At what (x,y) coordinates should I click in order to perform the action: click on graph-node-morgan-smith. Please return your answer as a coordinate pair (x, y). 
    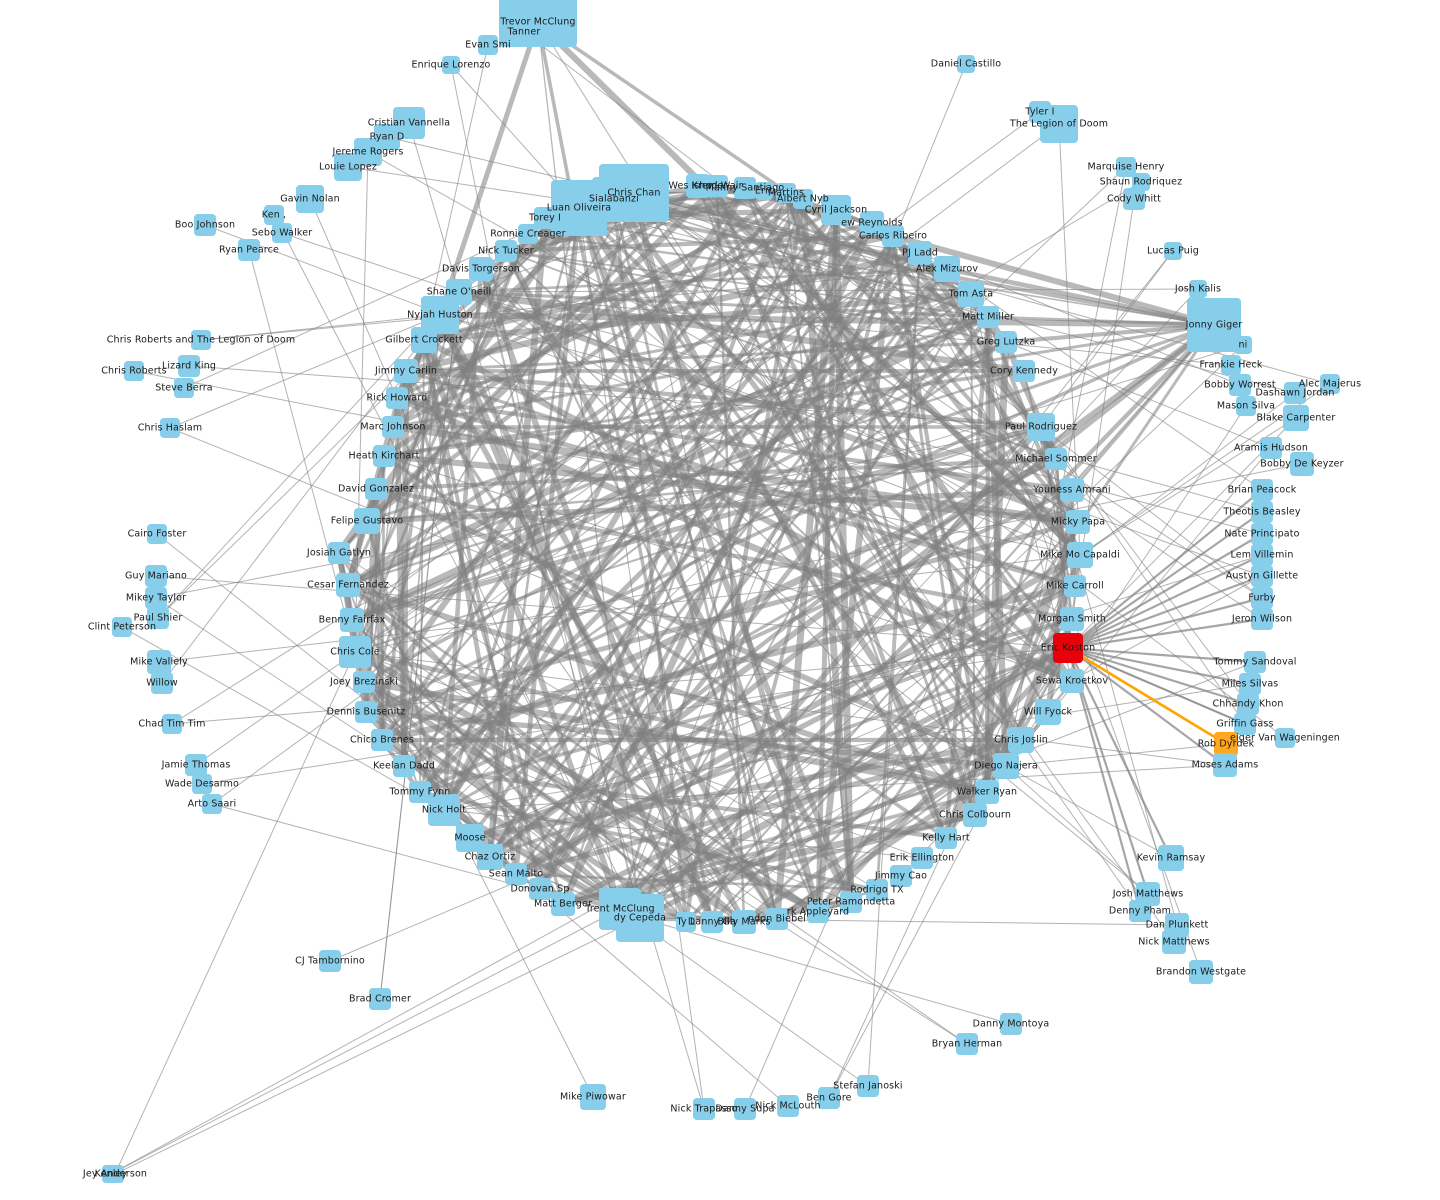
    Looking at the image, I should click on (1072, 619).